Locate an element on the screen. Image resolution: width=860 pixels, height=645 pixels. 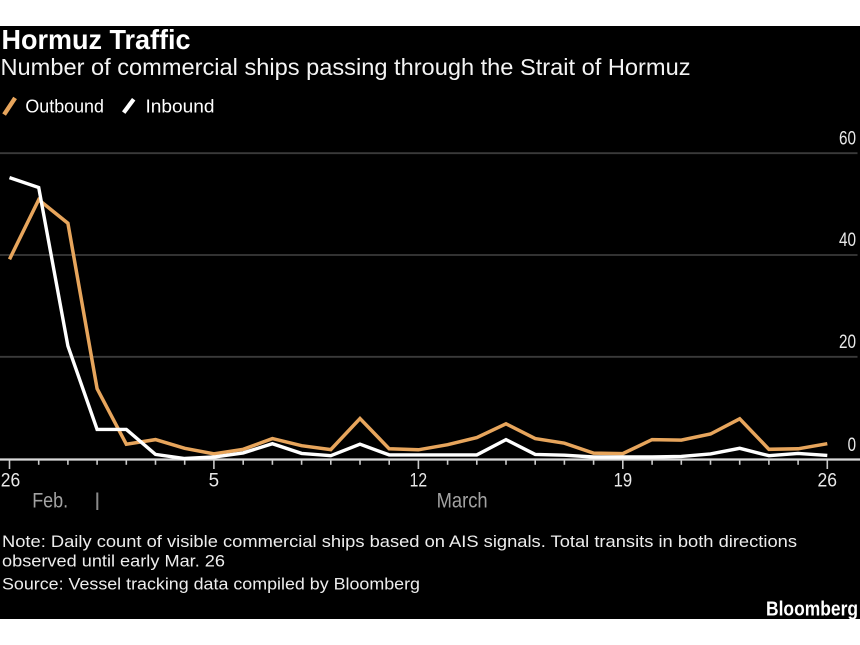
svg-text: 12 is located at coordinates (419, 481).